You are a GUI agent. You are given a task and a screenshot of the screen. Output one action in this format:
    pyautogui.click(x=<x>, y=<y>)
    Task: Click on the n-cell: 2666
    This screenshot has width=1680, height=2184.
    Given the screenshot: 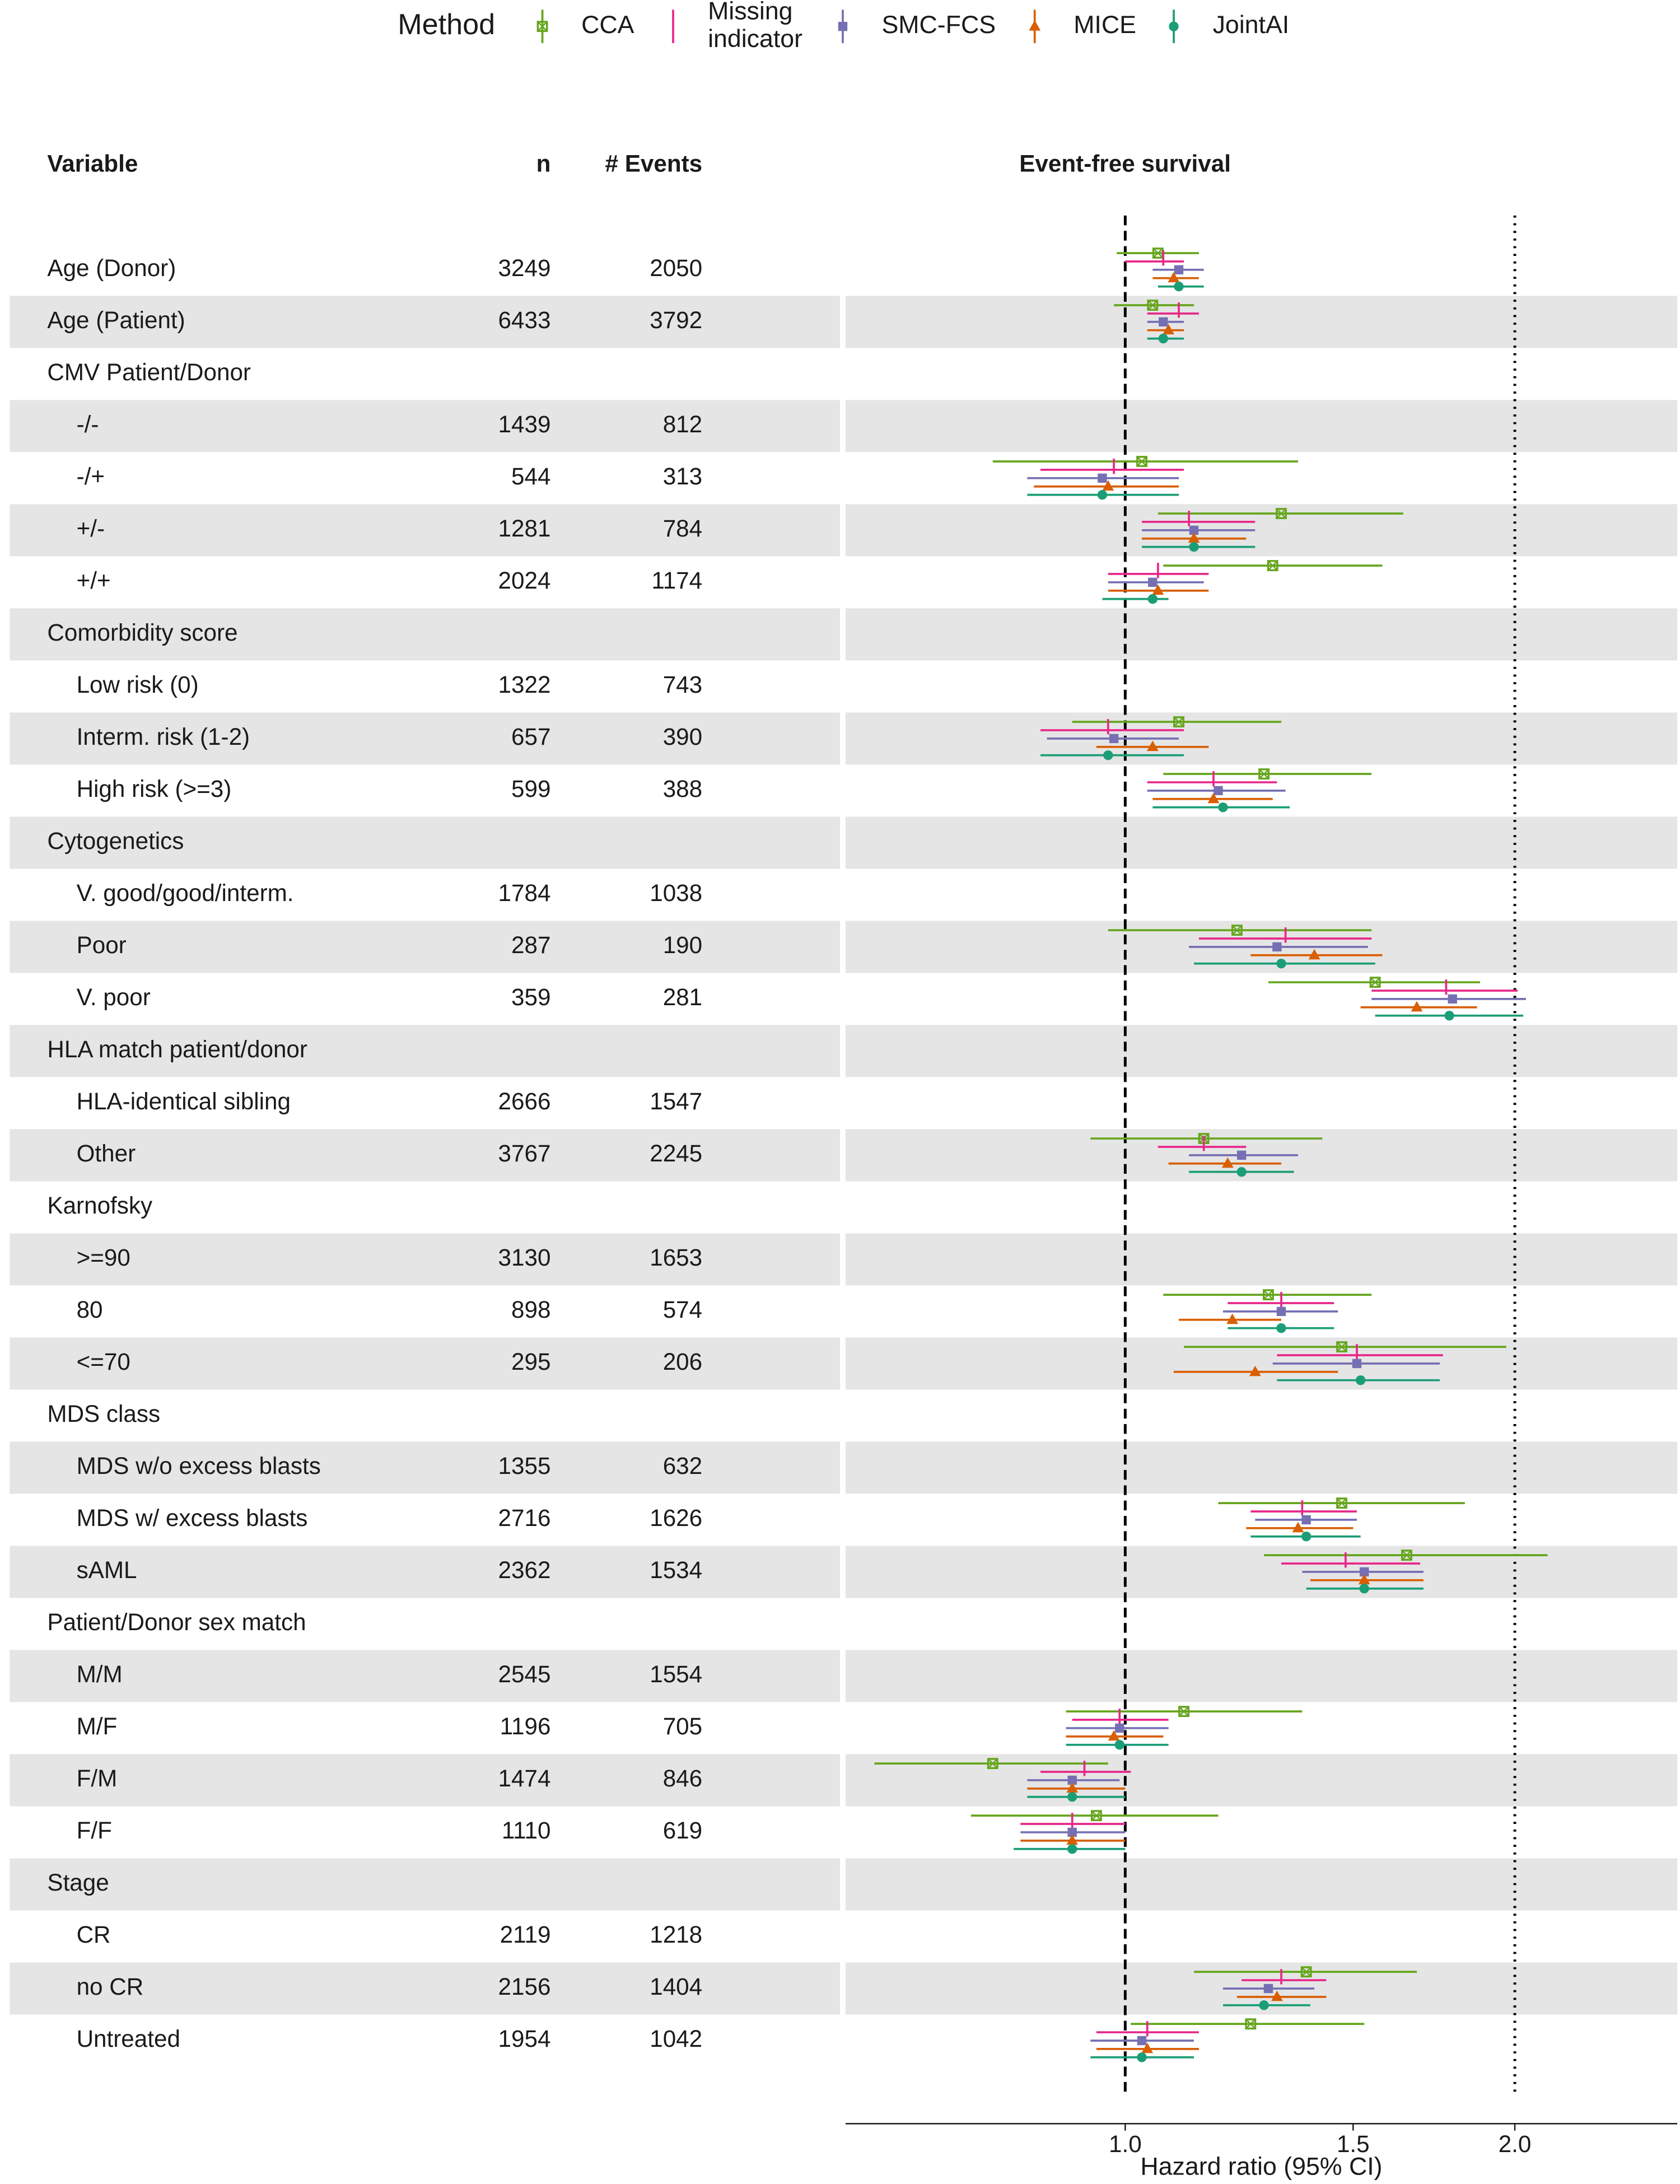 What is the action you would take?
    pyautogui.click(x=525, y=1101)
    